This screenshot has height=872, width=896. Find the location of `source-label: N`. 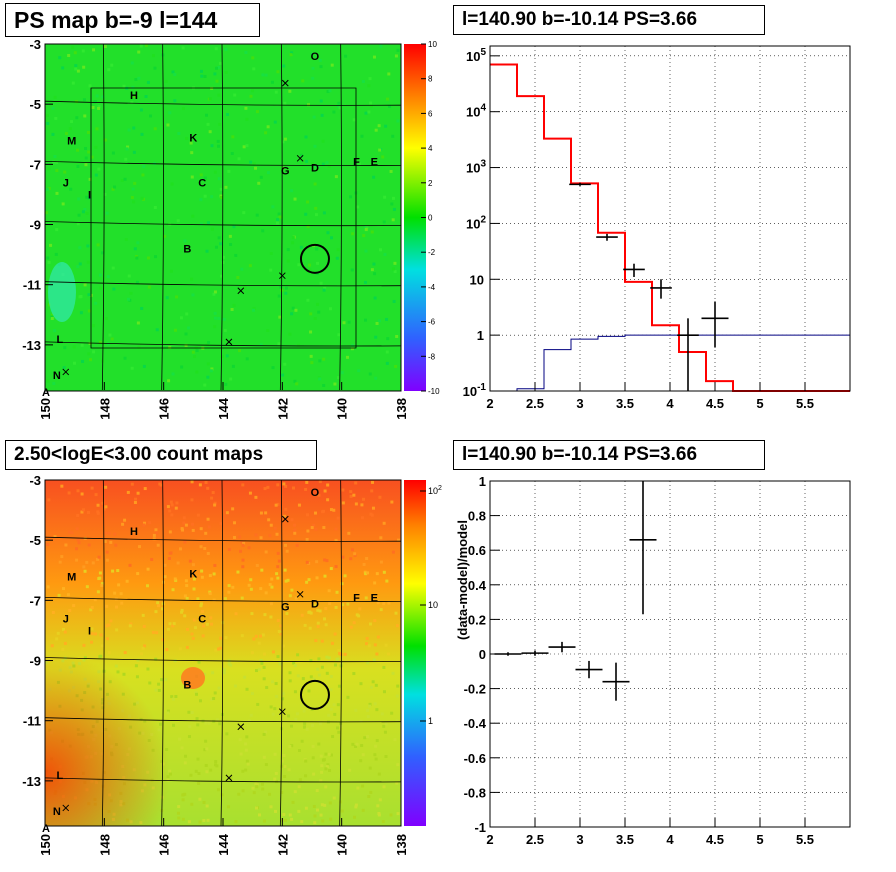

source-label: N is located at coordinates (57, 376).